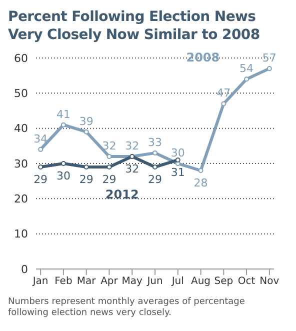 Image resolution: width=296 pixels, height=331 pixels. Describe the element at coordinates (269, 58) in the screenshot. I see `data-label: 57` at that location.